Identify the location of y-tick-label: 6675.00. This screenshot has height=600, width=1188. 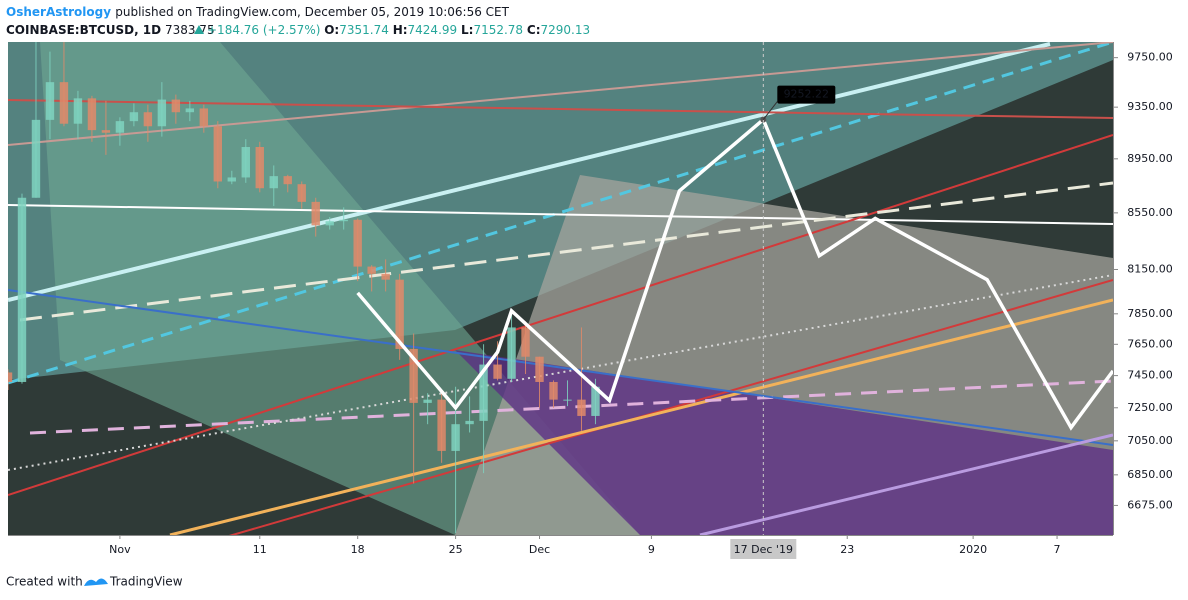
(1150, 504).